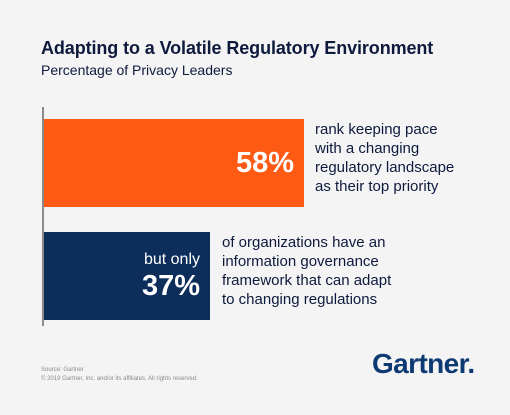 This screenshot has width=510, height=415. Describe the element at coordinates (300, 299) in the screenshot. I see `description-line: to changing regulations` at that location.